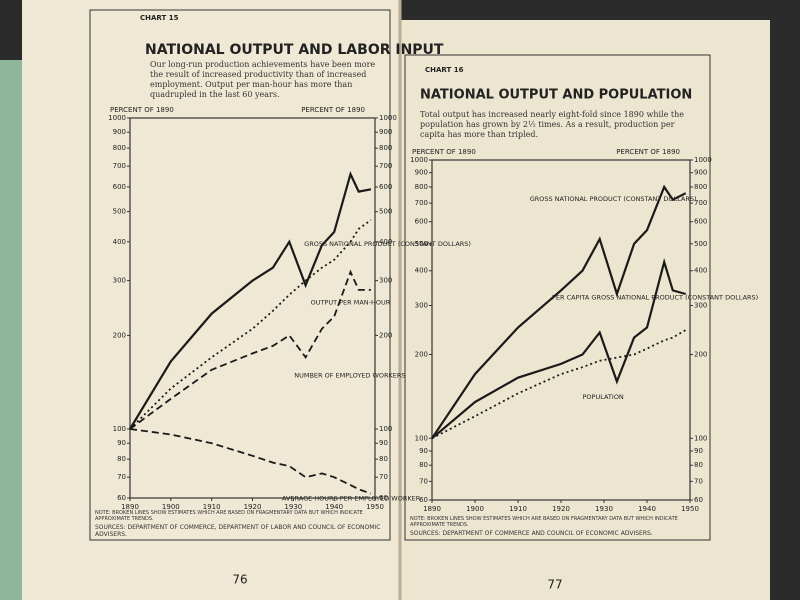 The image size is (800, 600). Describe the element at coordinates (294, 50) in the screenshot. I see `chart-title: NATIONAL OUTPUT AND LABOR INPUT` at that location.